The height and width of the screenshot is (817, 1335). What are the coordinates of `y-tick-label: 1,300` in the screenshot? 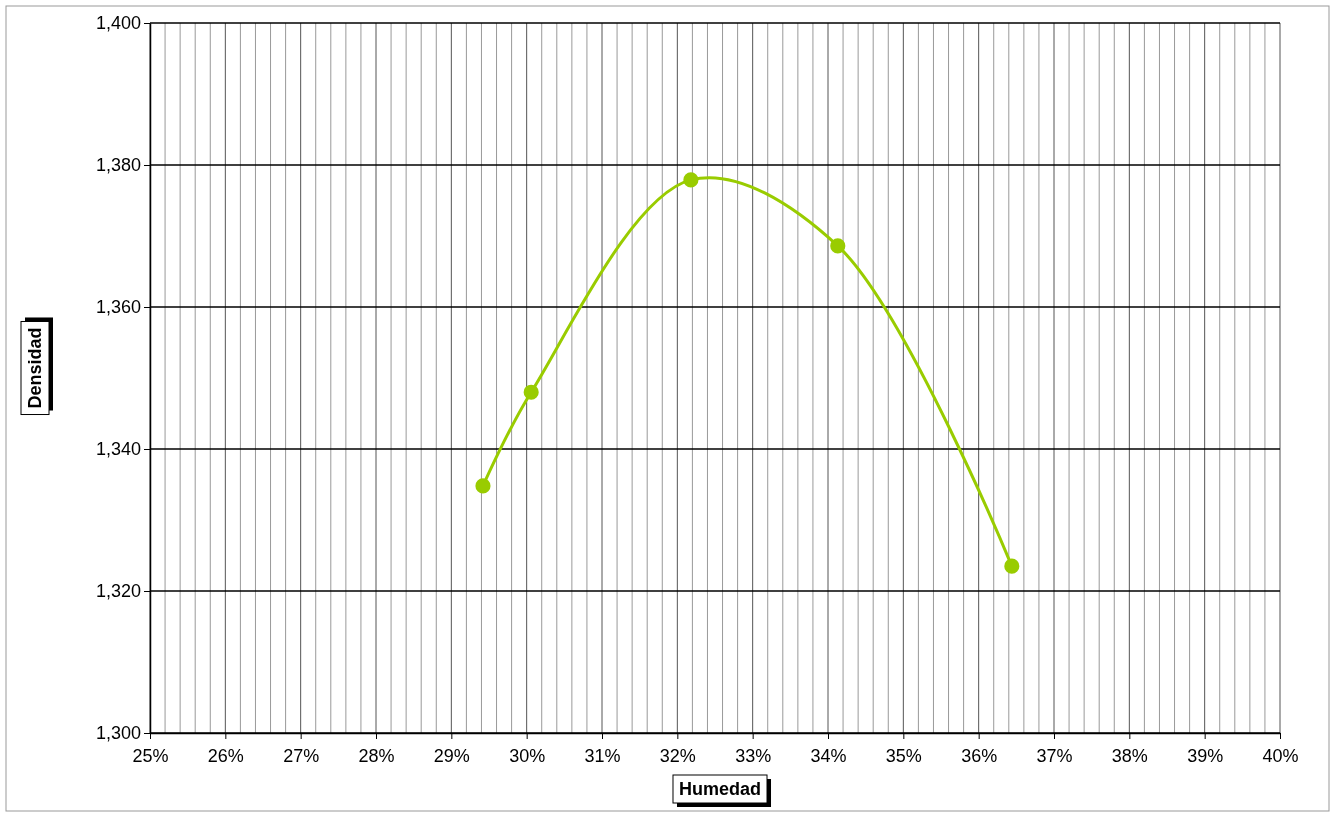 It's located at (118, 733).